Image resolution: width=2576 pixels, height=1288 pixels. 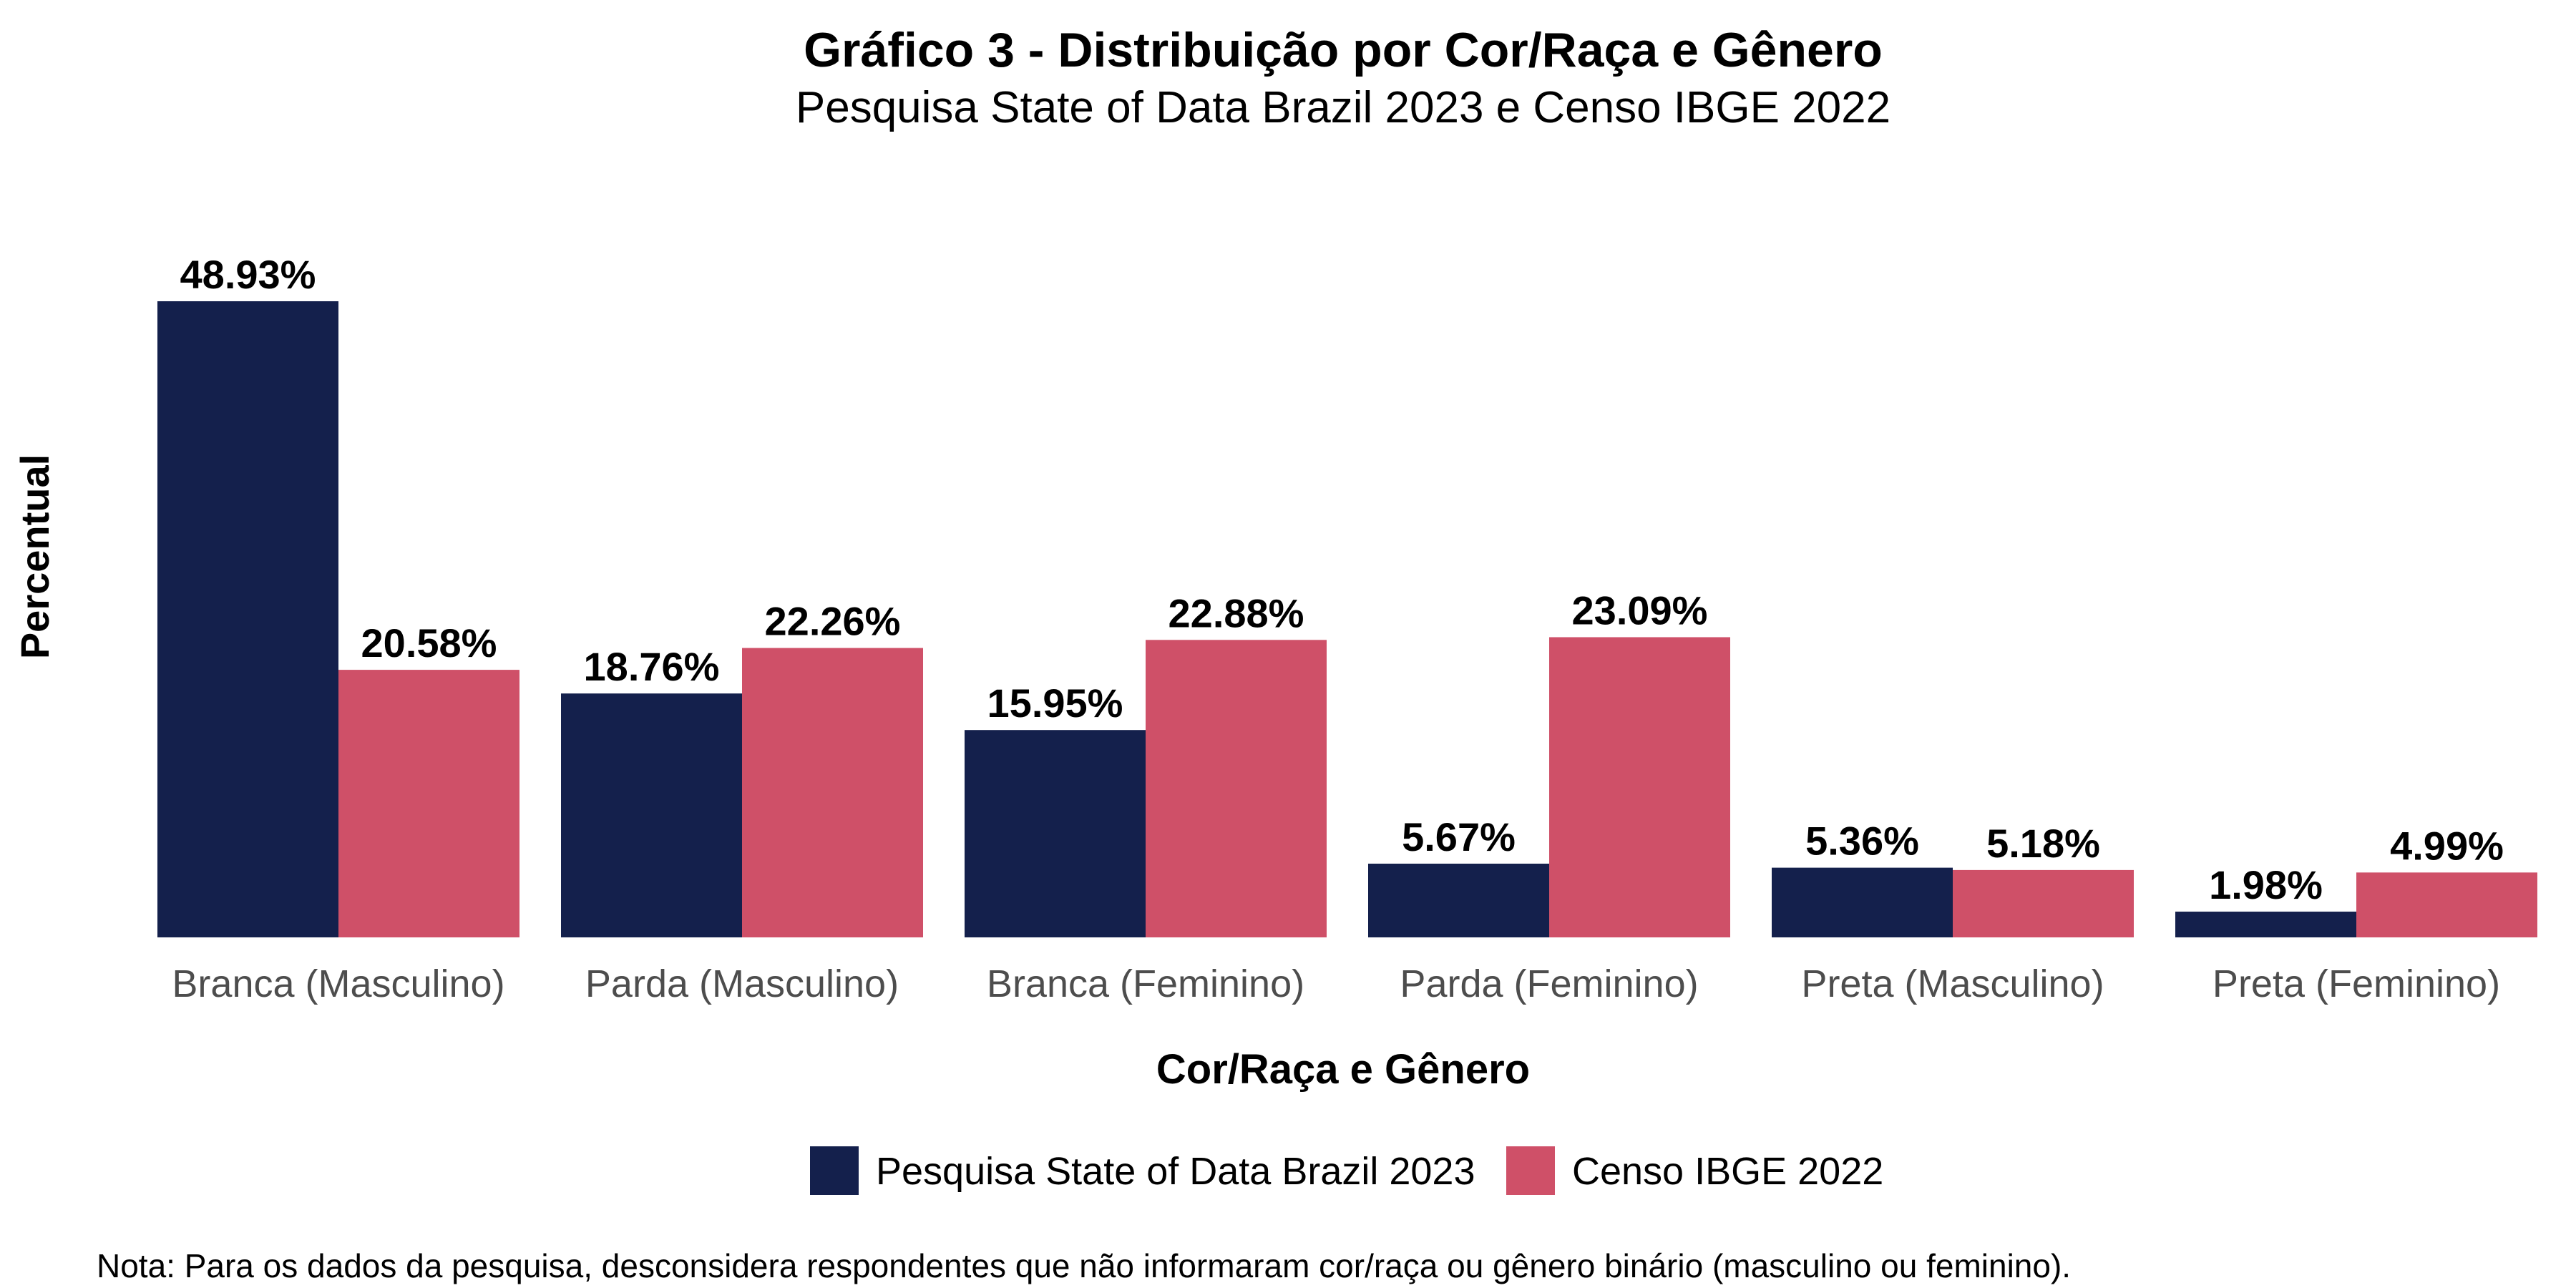 I want to click on legend-label: Censo IBGE 2022, so click(x=1727, y=1171).